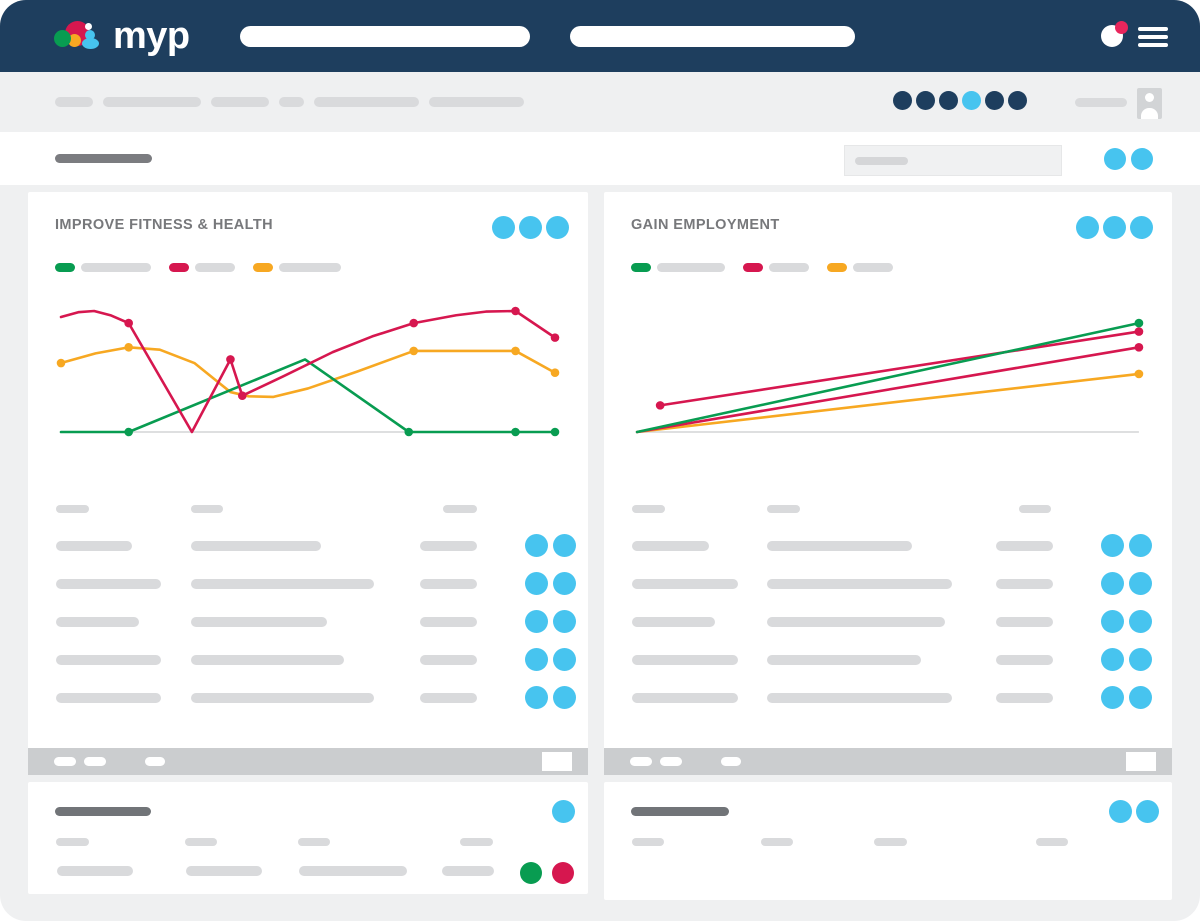 This screenshot has height=921, width=1200. What do you see at coordinates (660, 405) in the screenshot?
I see `red-series-upper-point` at bounding box center [660, 405].